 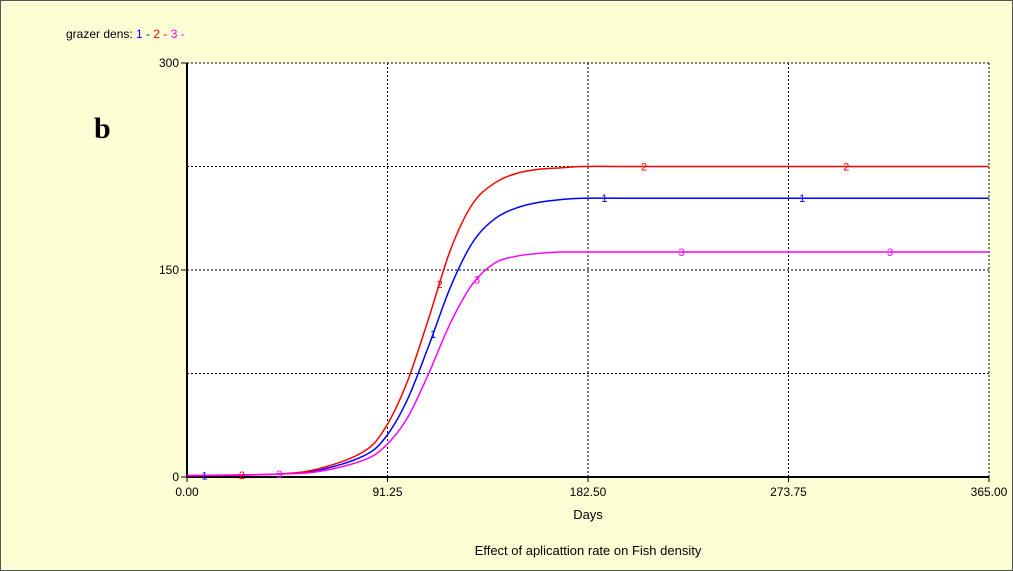 What do you see at coordinates (989, 492) in the screenshot?
I see `x-tick-label: 365.00` at bounding box center [989, 492].